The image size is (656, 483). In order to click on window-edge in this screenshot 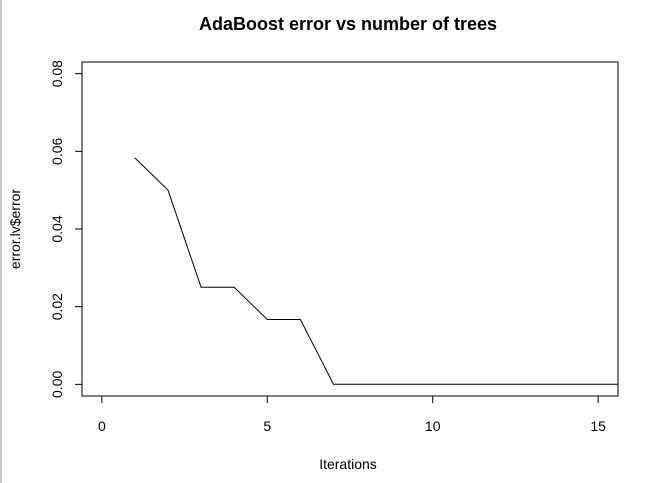, I will do `click(1, 241)`.